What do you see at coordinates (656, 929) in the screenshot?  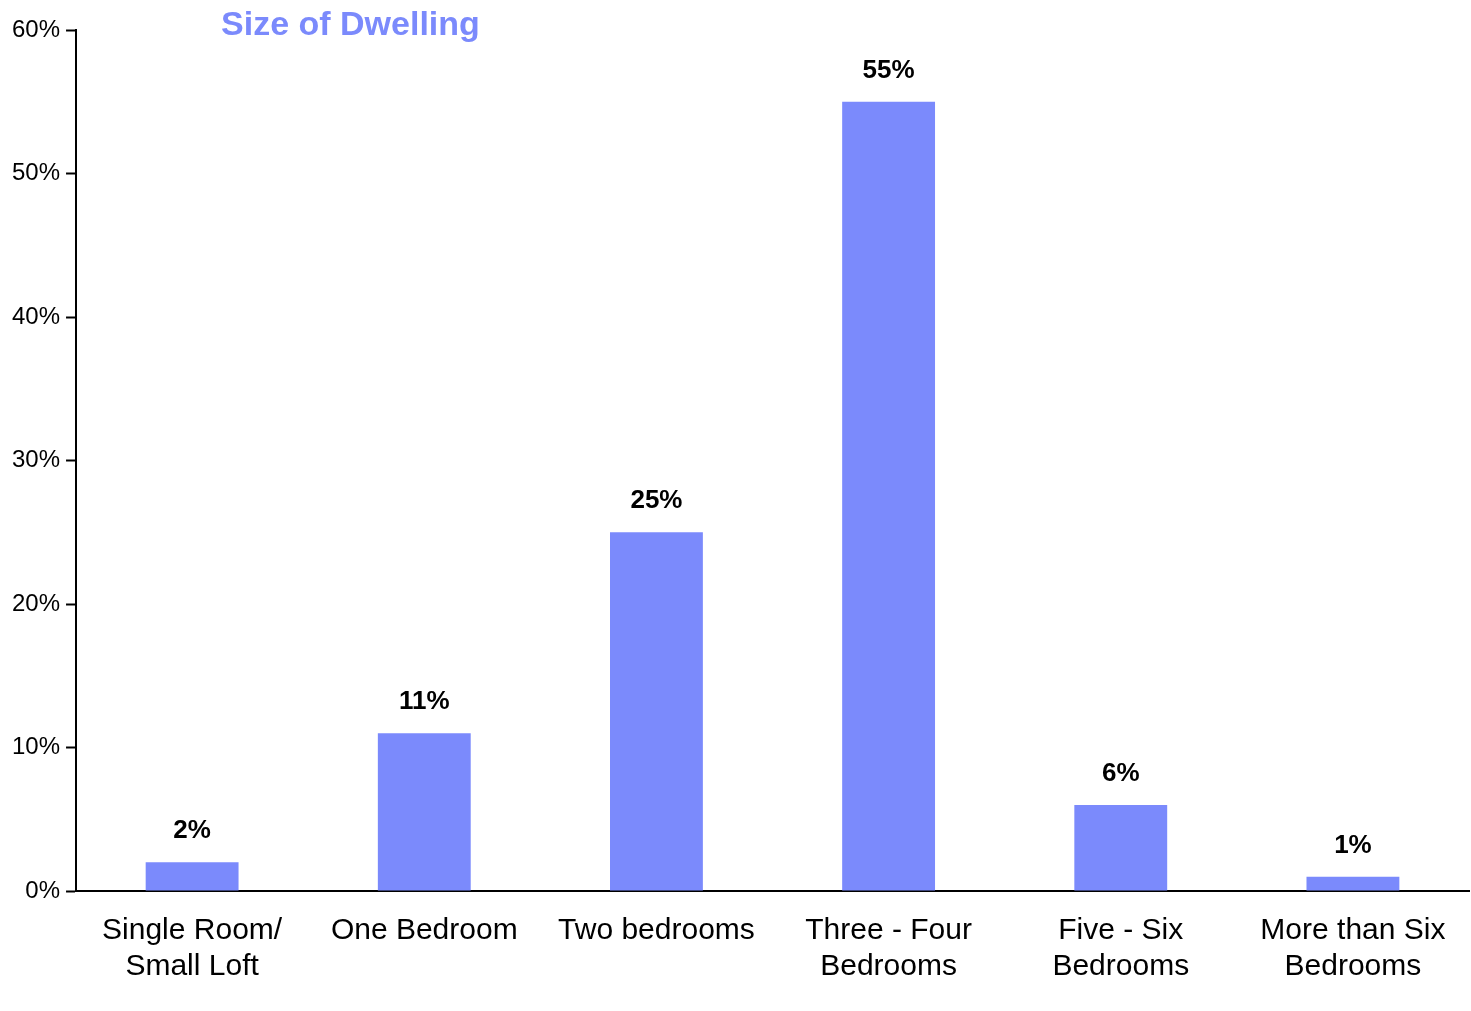 I see `x-tick-label: Two bedrooms` at bounding box center [656, 929].